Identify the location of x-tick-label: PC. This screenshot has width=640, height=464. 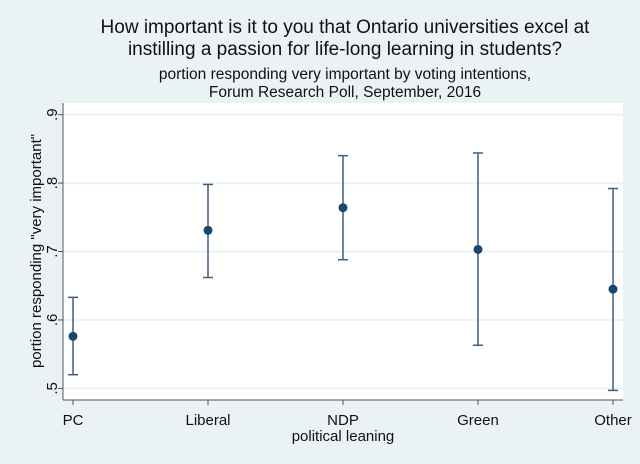
(73, 420).